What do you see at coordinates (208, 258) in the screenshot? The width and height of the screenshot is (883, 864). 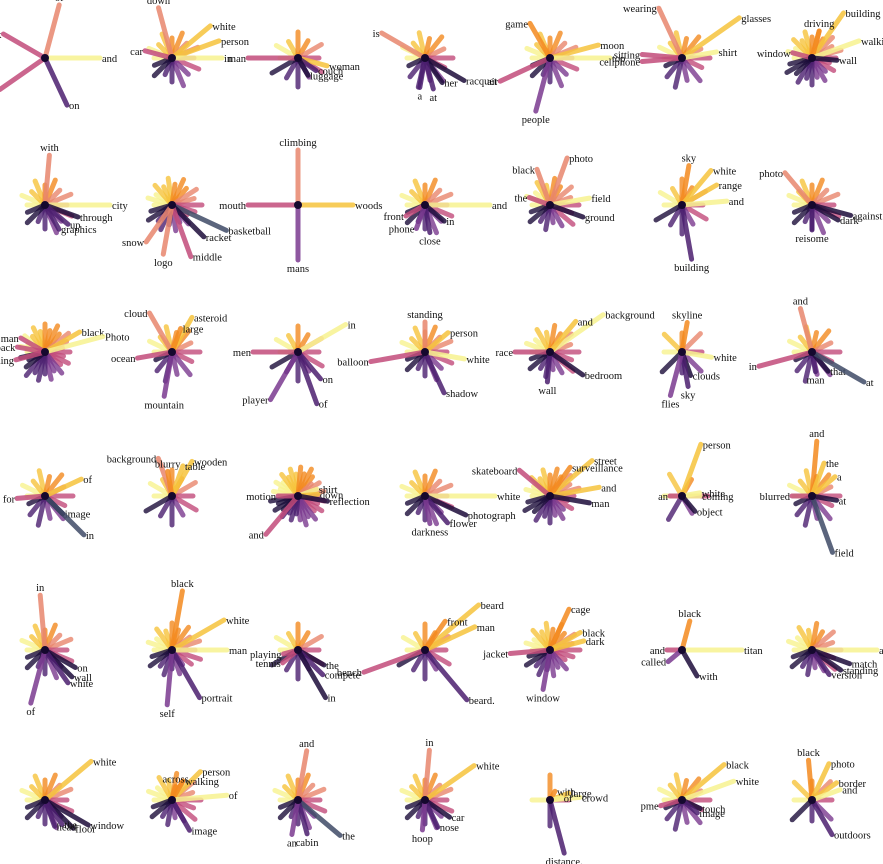 I see `word-label: middle` at bounding box center [208, 258].